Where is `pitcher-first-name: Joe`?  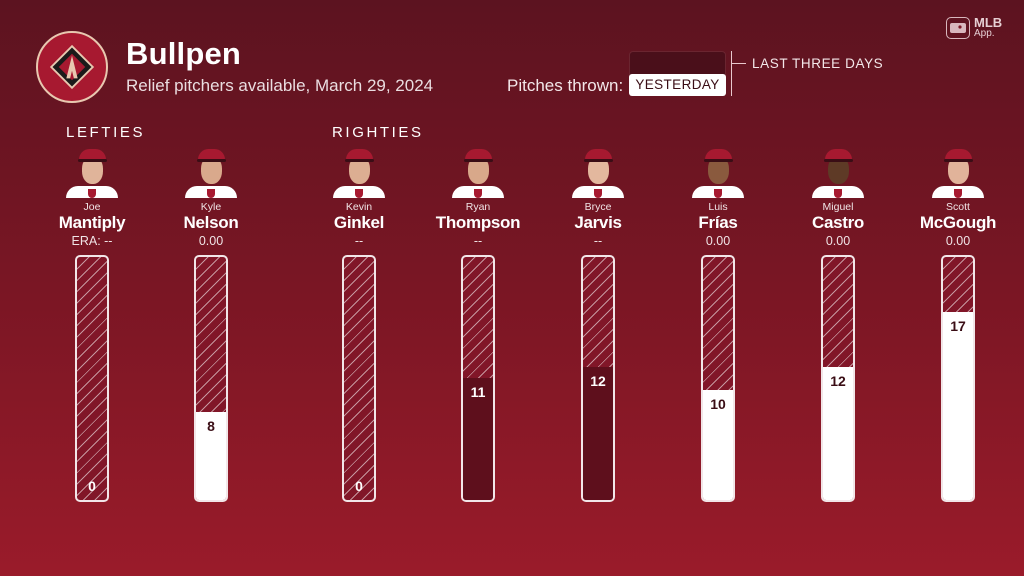 pitcher-first-name: Joe is located at coordinates (92, 207).